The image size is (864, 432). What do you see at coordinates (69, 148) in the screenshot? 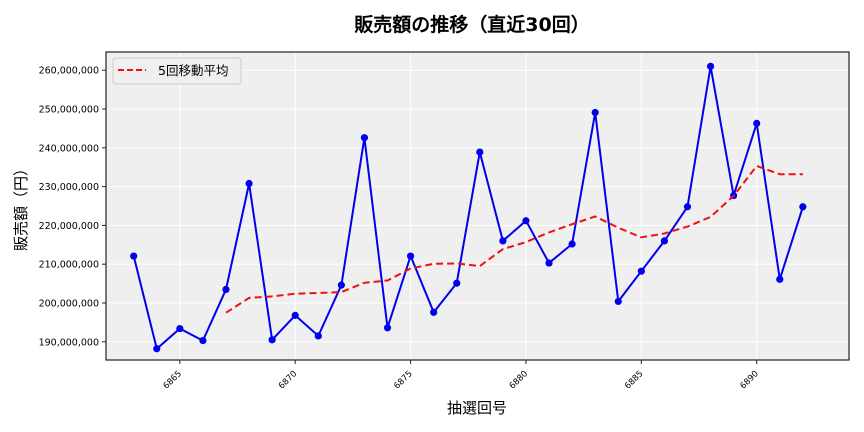
I see `y-tick-label: 240,000,000` at bounding box center [69, 148].